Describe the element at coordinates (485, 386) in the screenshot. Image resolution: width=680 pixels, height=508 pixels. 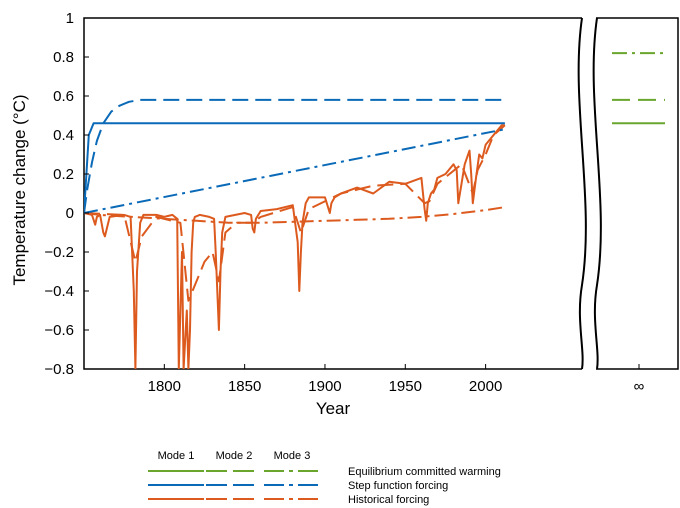
I see `x-tick-label: 2000` at that location.